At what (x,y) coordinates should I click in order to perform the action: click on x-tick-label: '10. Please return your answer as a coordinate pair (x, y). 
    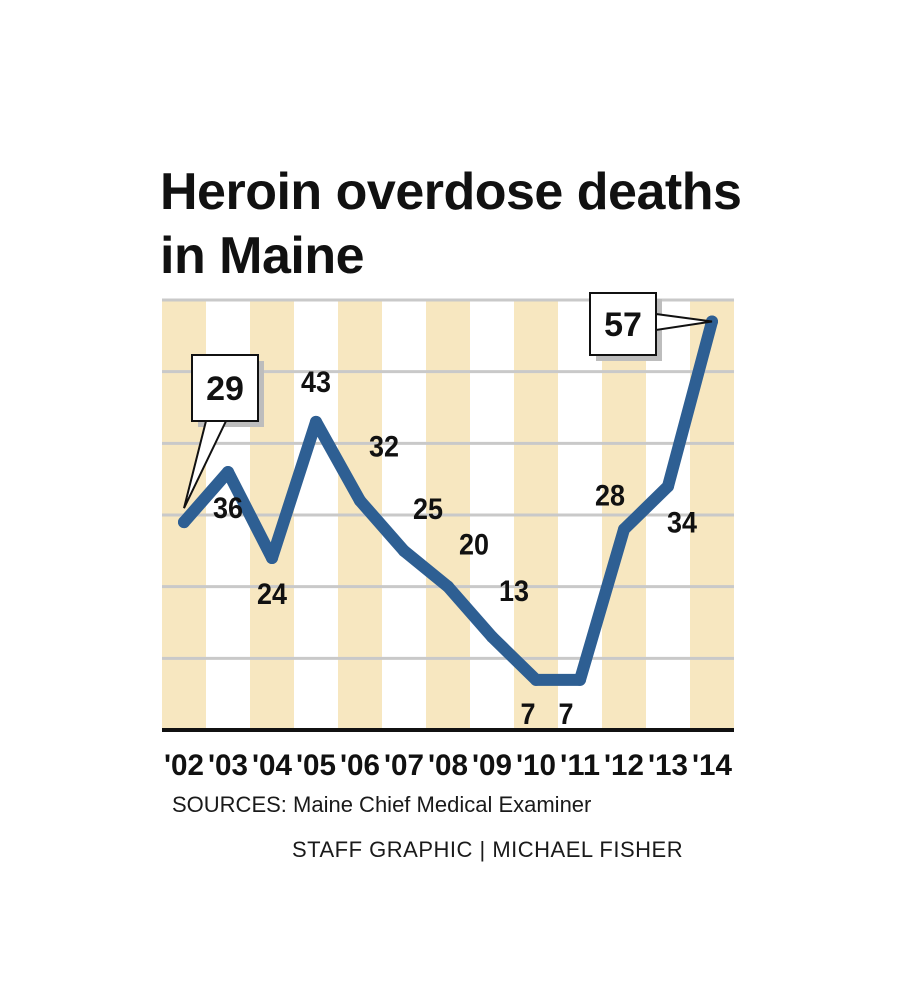
    Looking at the image, I should click on (536, 765).